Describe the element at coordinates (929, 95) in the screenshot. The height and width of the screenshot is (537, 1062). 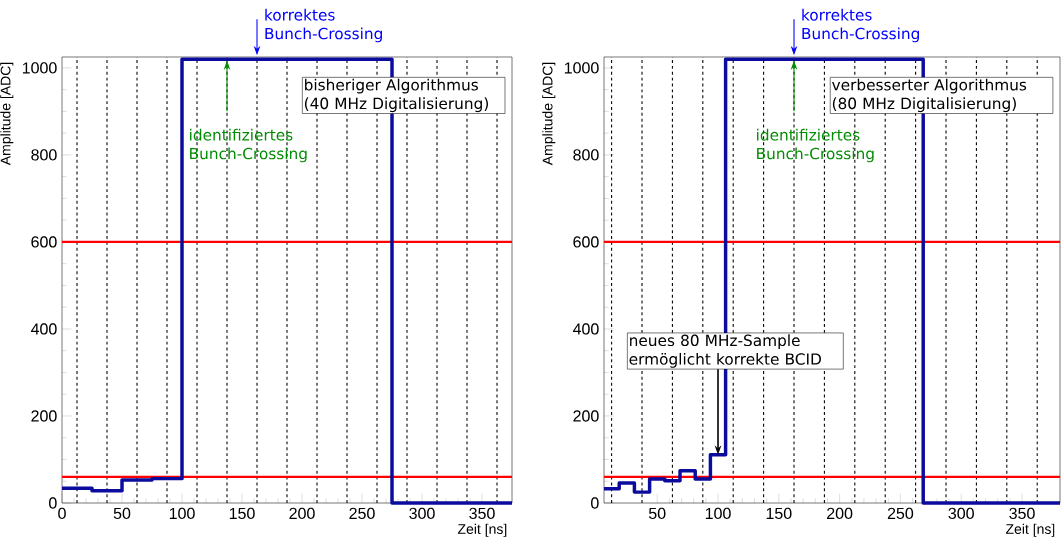
I see `annotation: verbesserter Algorithmus (80 MHz Digitalisierung)` at that location.